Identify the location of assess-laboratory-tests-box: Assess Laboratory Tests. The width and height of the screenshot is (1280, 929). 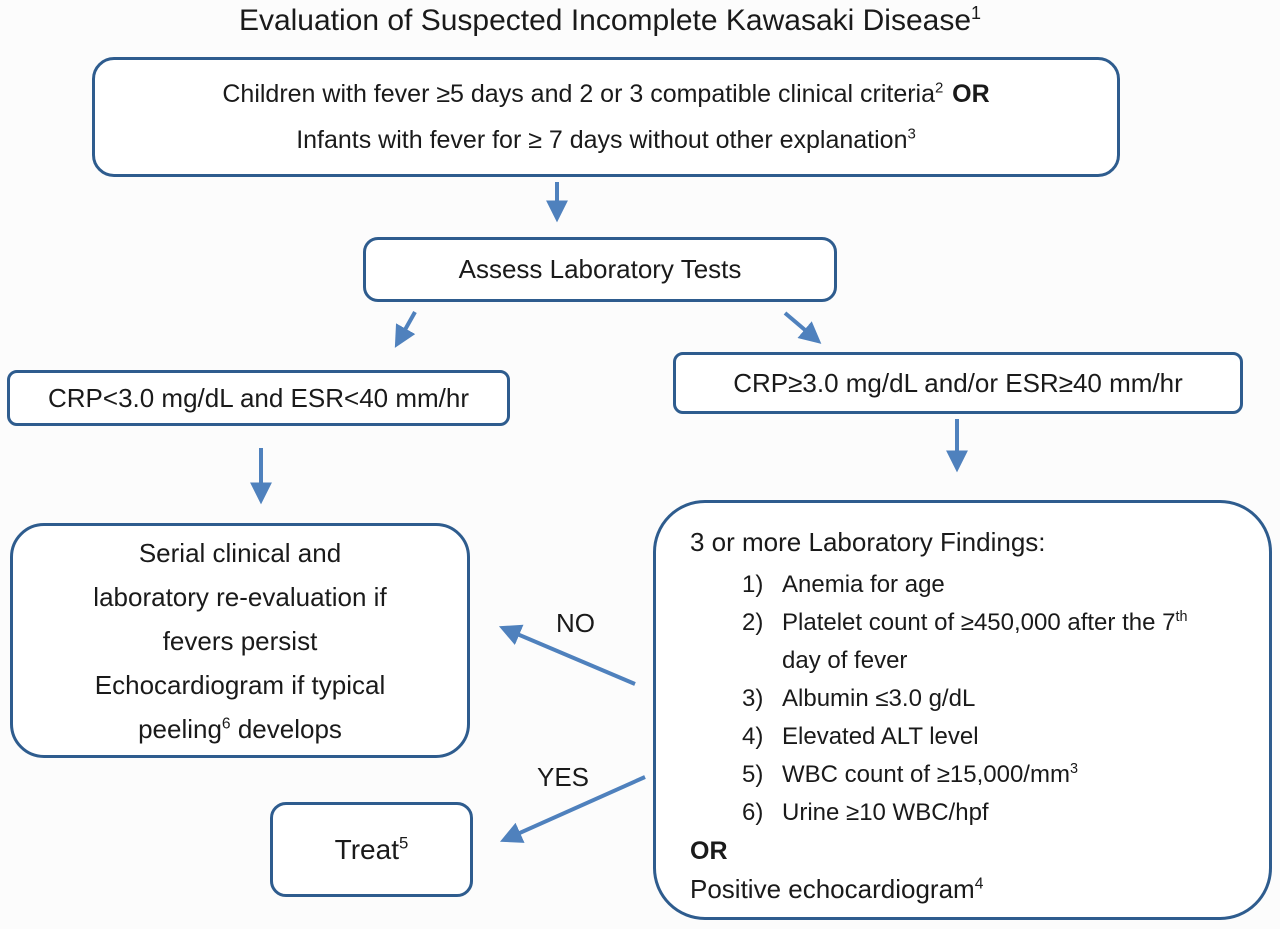
(600, 269).